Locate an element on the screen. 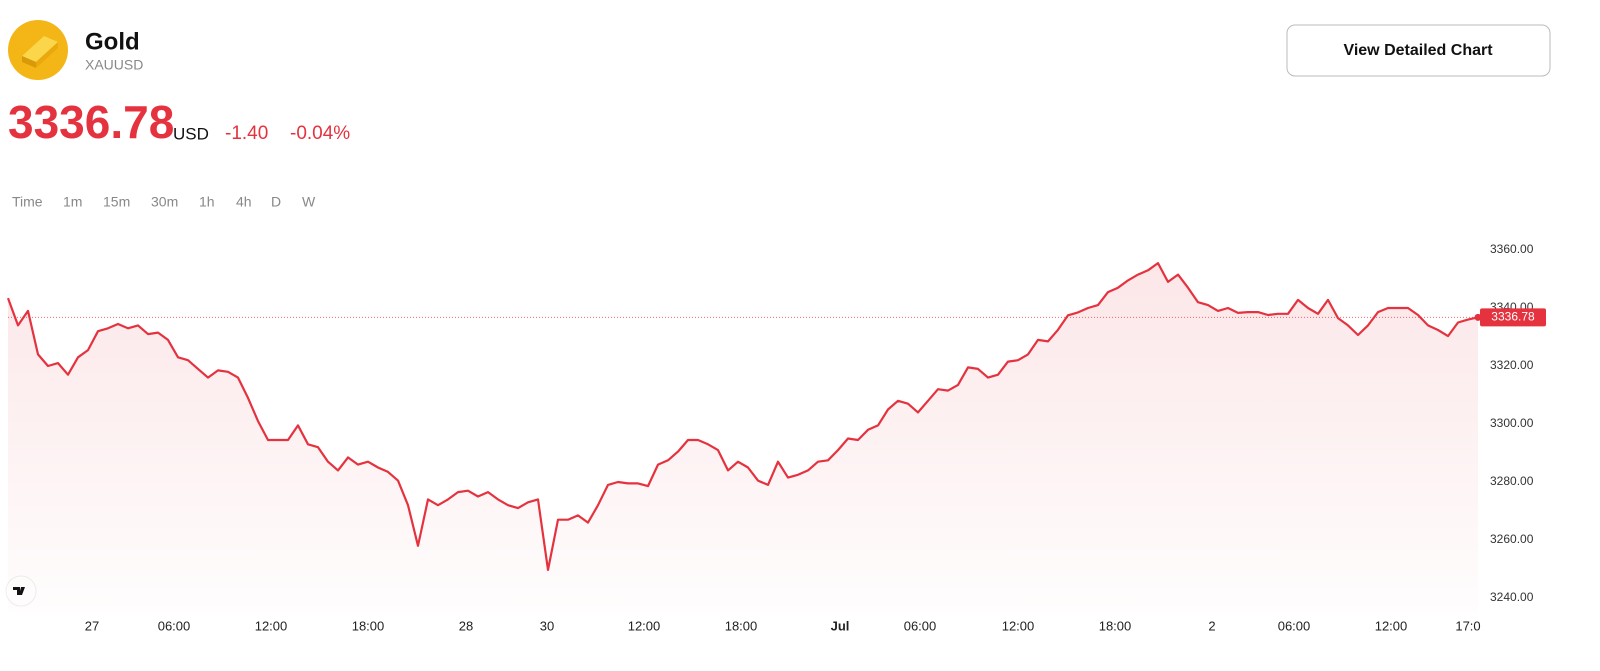 The image size is (1600, 671). last-price-label: 3336.78 is located at coordinates (1513, 317).